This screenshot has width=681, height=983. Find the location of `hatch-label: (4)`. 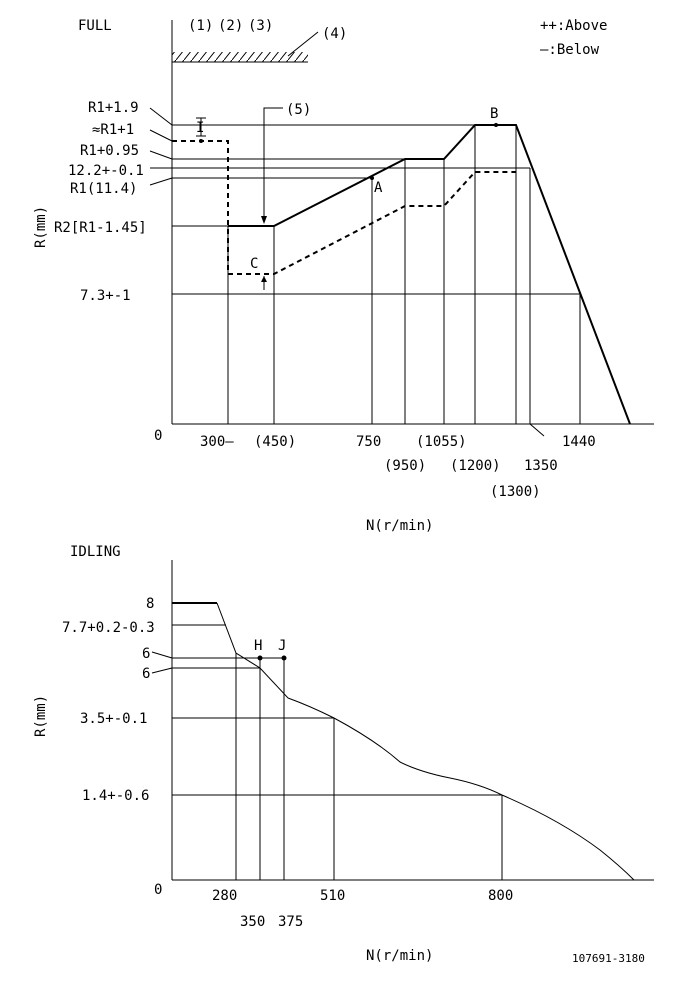

hatch-label: (4) is located at coordinates (334, 34).